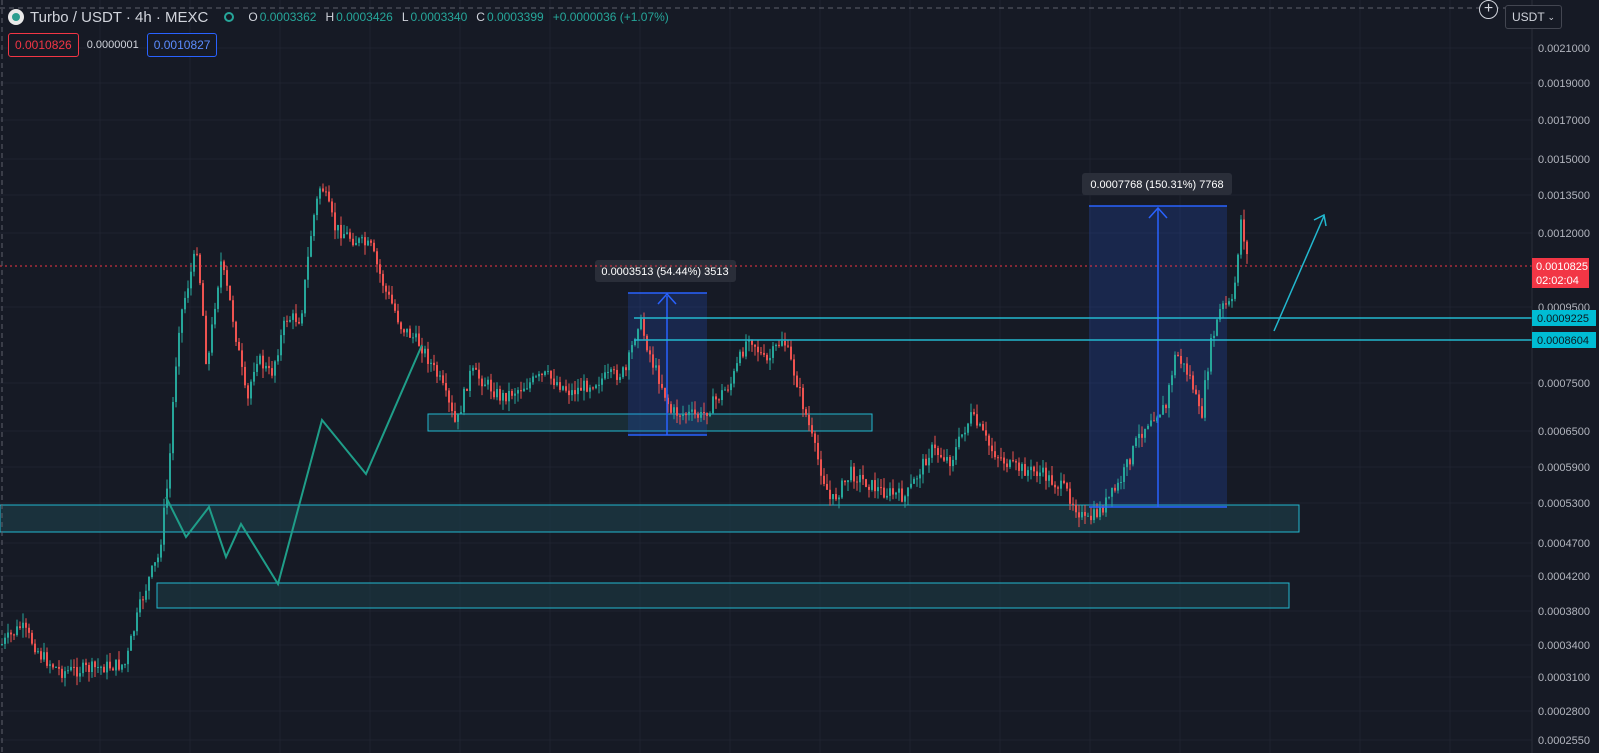  What do you see at coordinates (229, 17) in the screenshot?
I see `market-status-icon` at bounding box center [229, 17].